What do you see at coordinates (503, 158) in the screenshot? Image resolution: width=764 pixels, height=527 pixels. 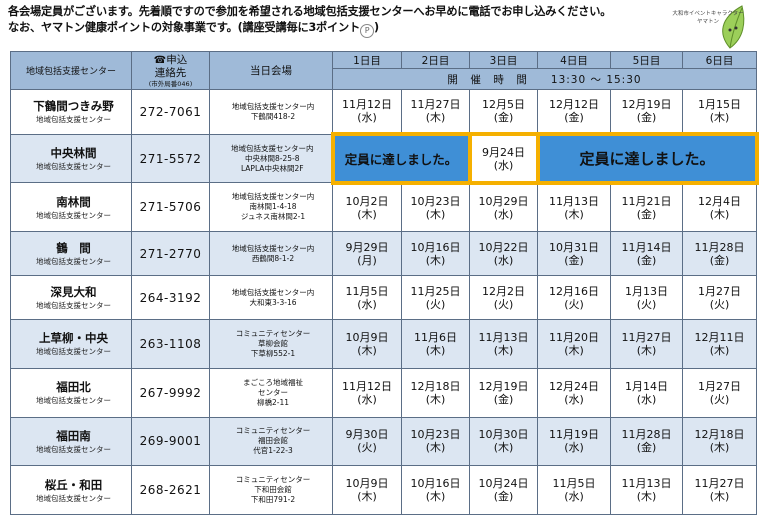 I see `date-cell: 9月24日 (水)` at bounding box center [503, 158].